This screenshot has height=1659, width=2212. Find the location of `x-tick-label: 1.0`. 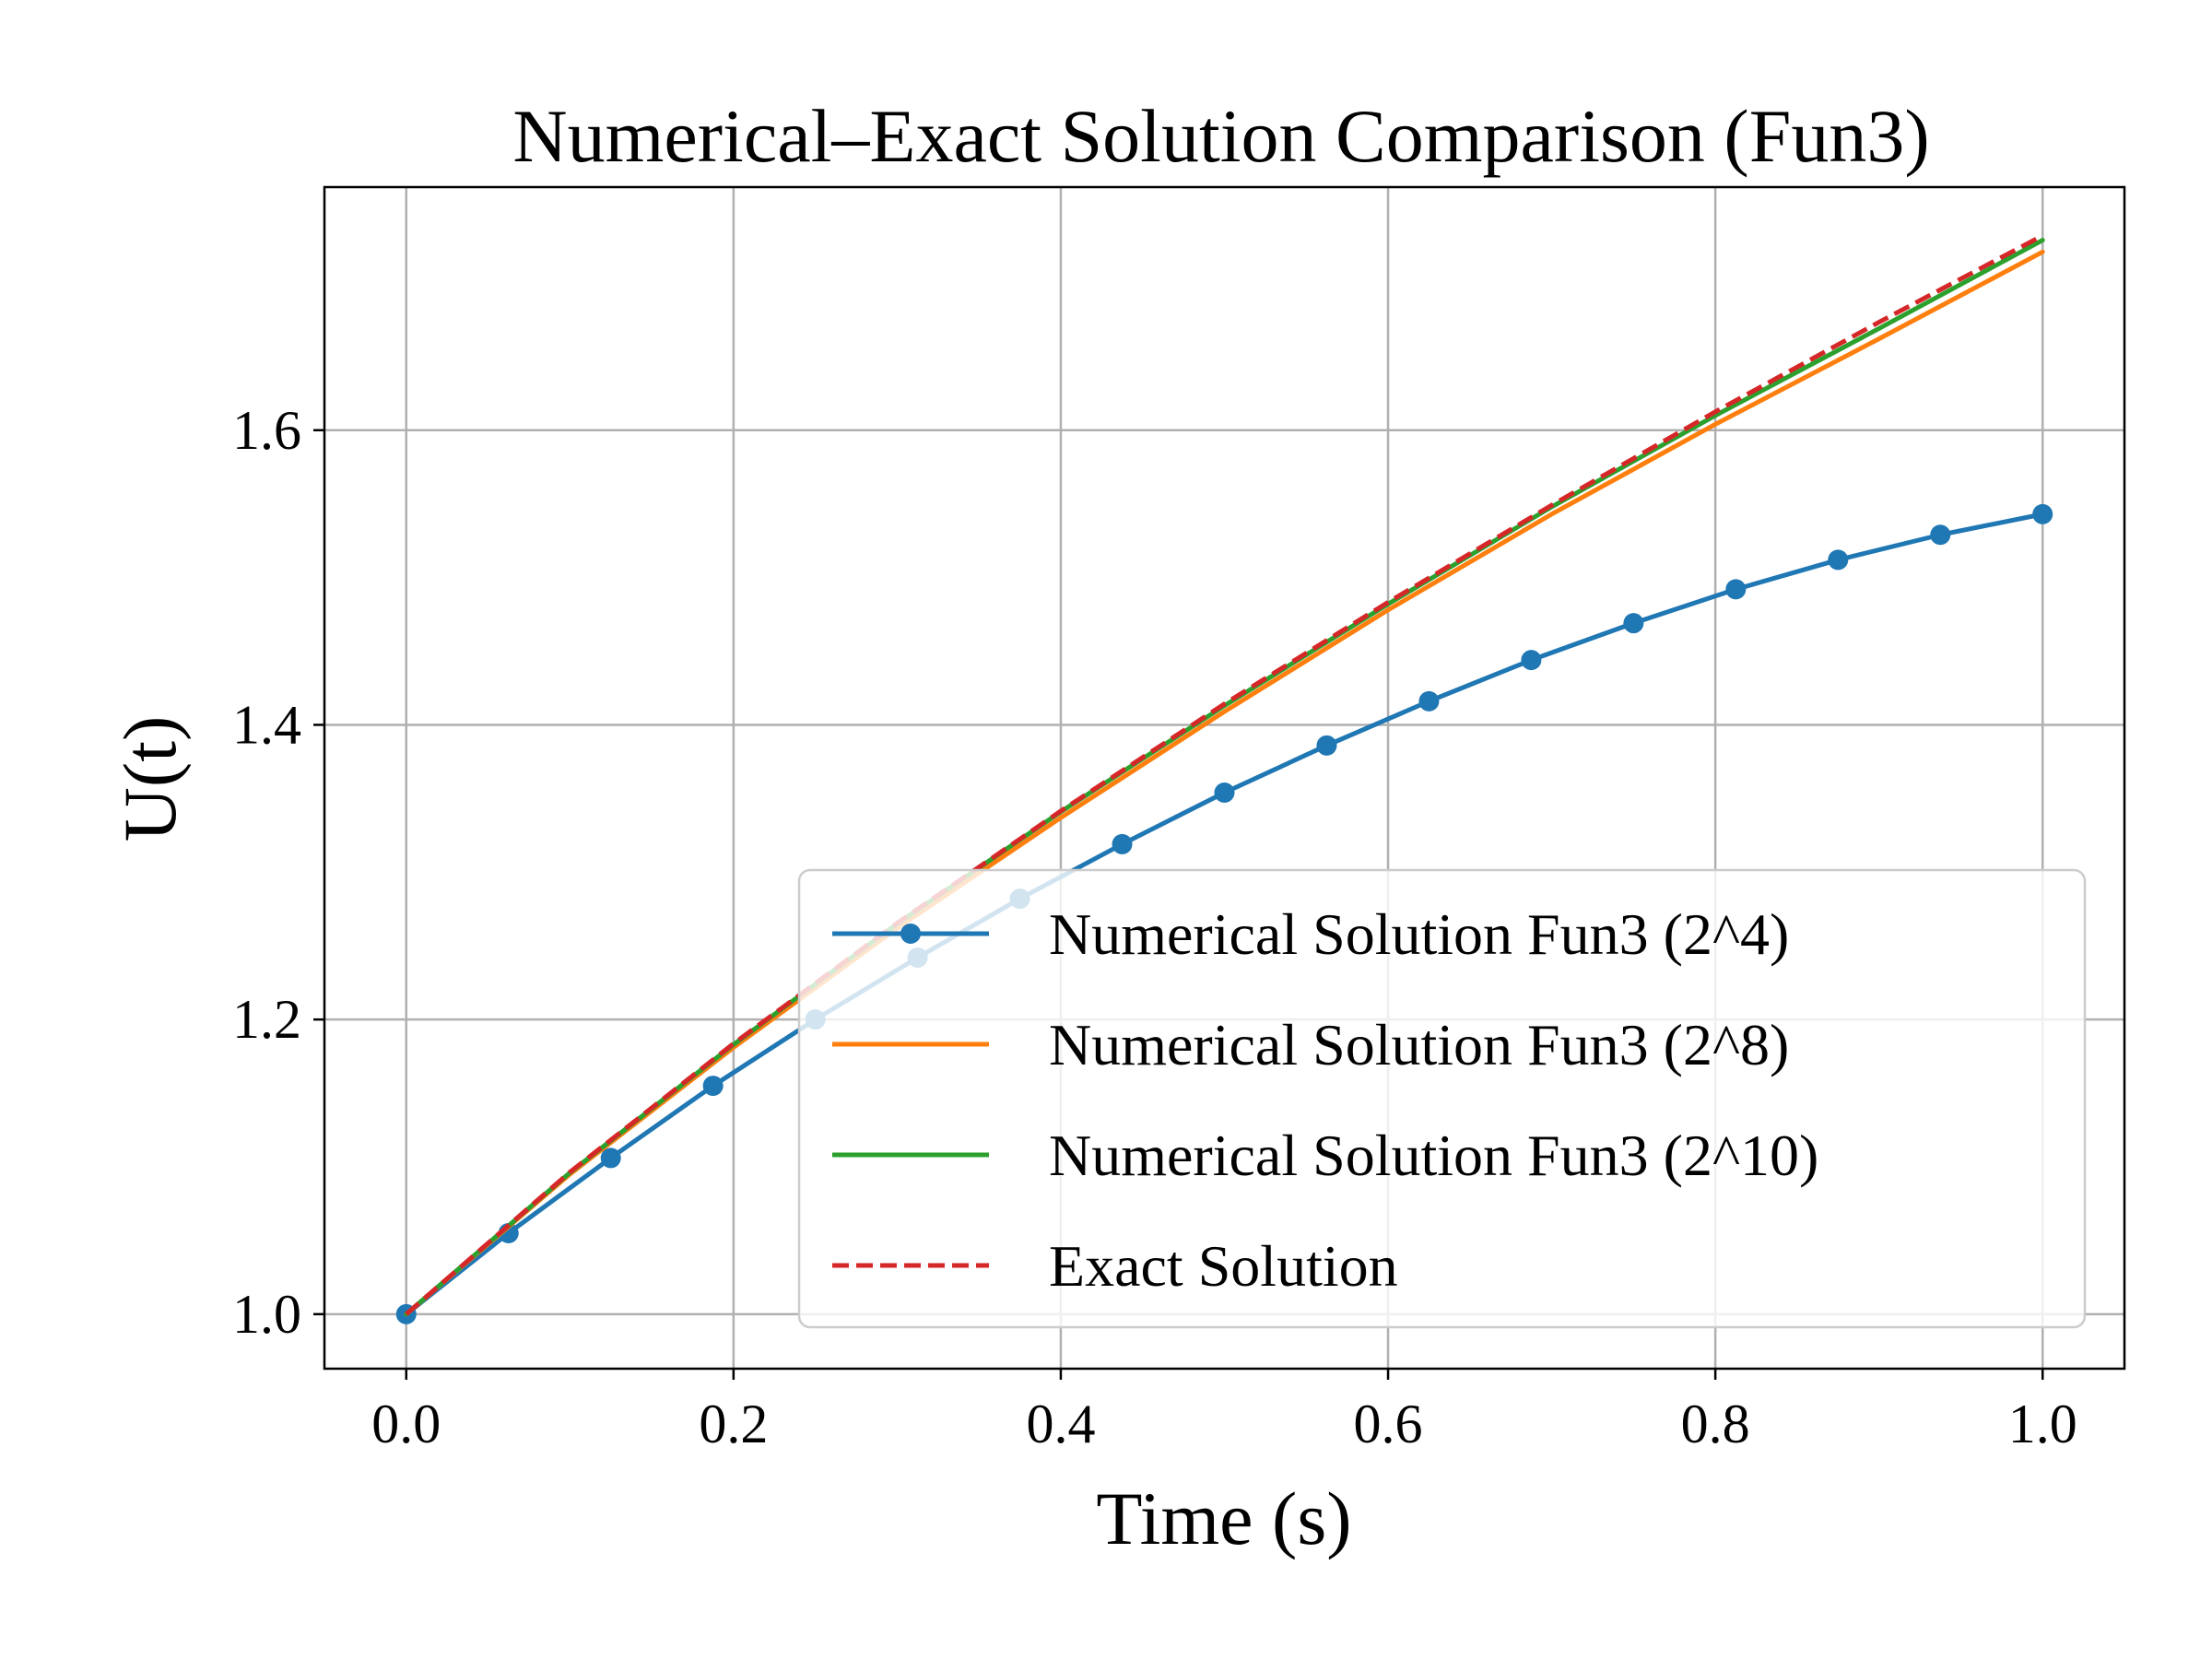

x-tick-label: 1.0 is located at coordinates (2042, 1424).